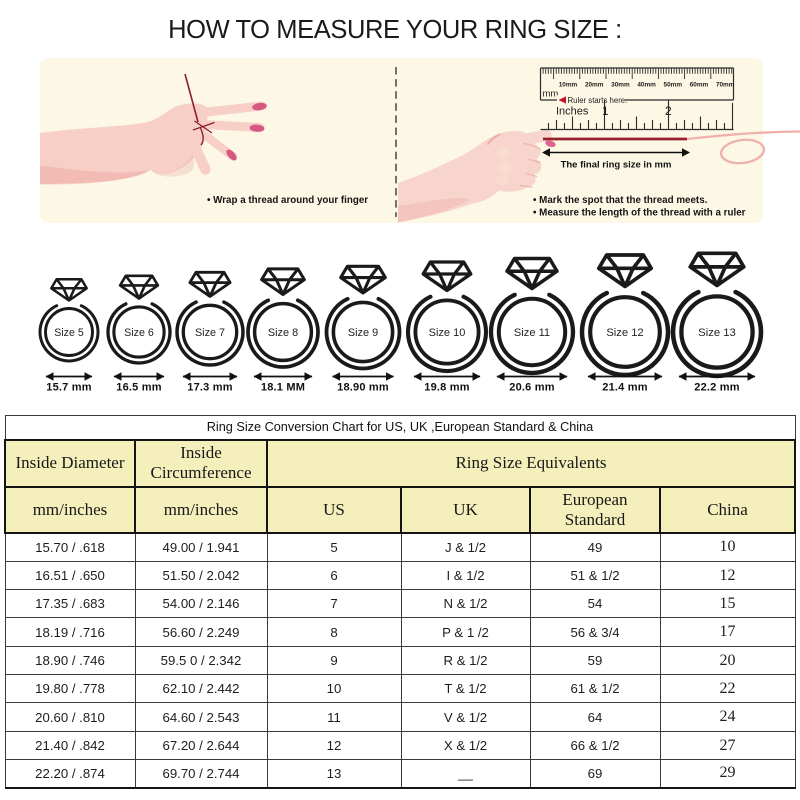  Describe the element at coordinates (620, 85) in the screenshot. I see `svg-text: 30mm` at that location.